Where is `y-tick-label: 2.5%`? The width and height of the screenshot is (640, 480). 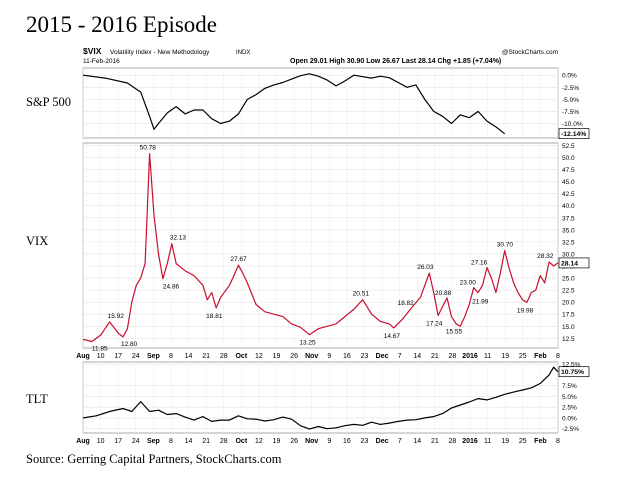 y-tick-label: 2.5% is located at coordinates (569, 408).